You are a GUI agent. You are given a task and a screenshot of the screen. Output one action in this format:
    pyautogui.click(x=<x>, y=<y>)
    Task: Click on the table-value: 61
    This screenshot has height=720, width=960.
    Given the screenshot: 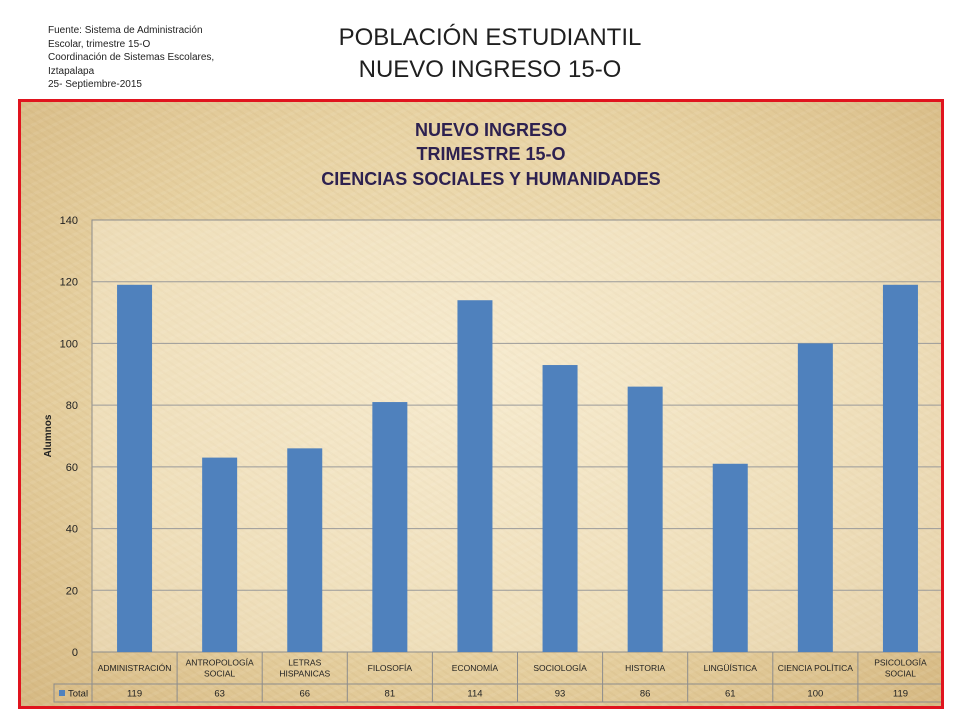 What is the action you would take?
    pyautogui.click(x=730, y=694)
    